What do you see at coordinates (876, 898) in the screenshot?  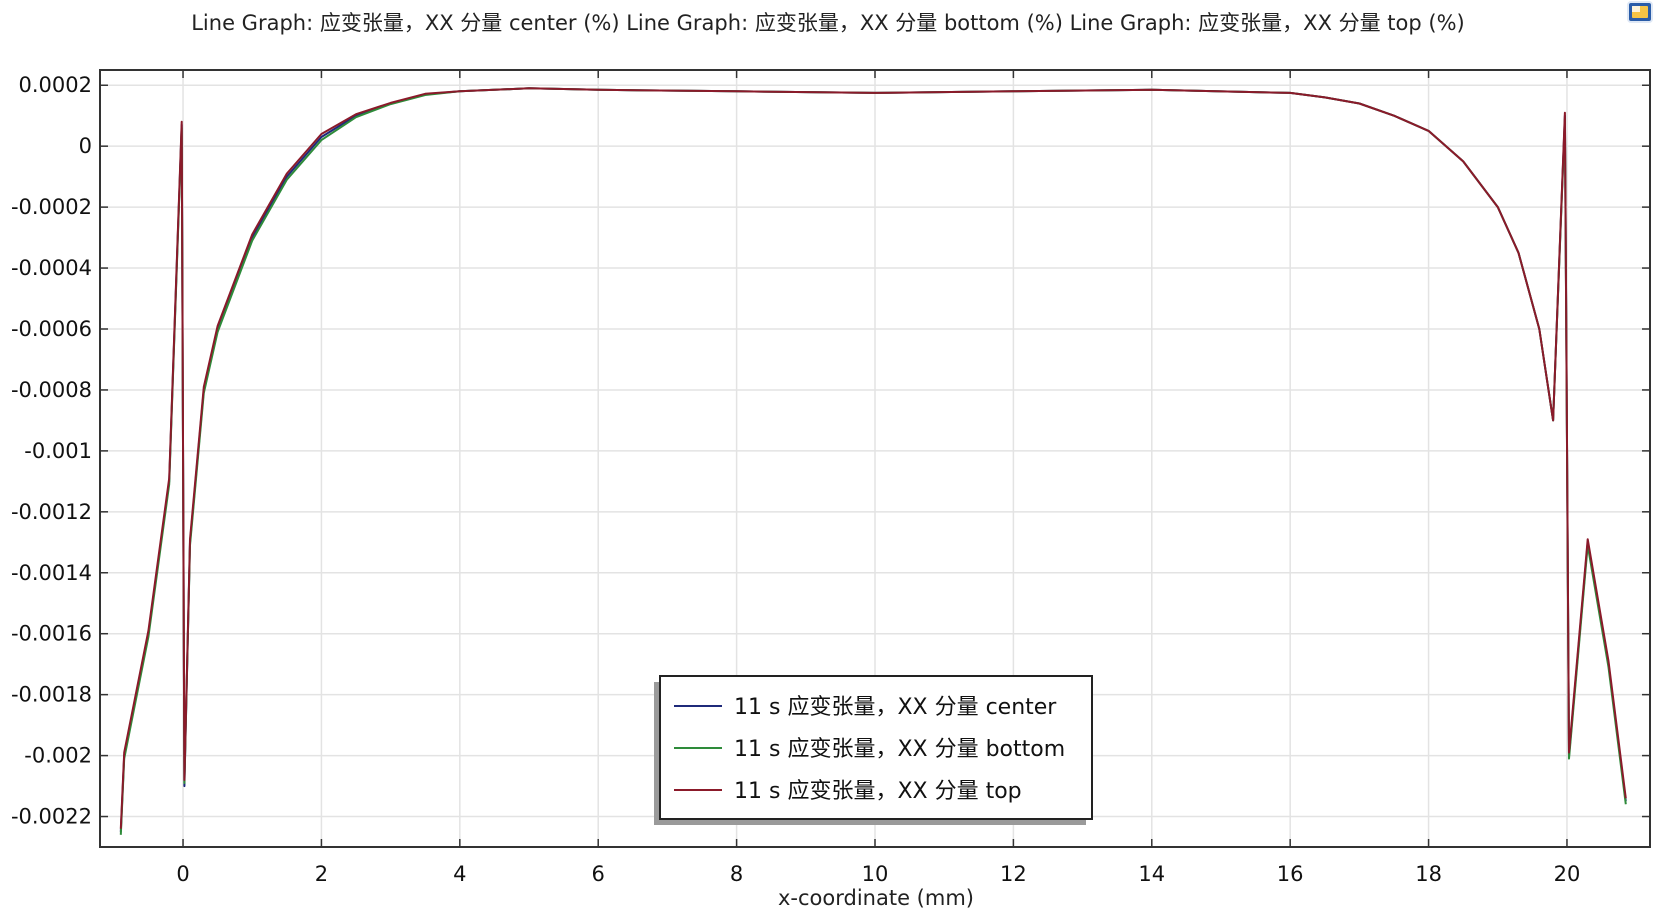 I see `x-axis-label: x-coordinate (mm)` at bounding box center [876, 898].